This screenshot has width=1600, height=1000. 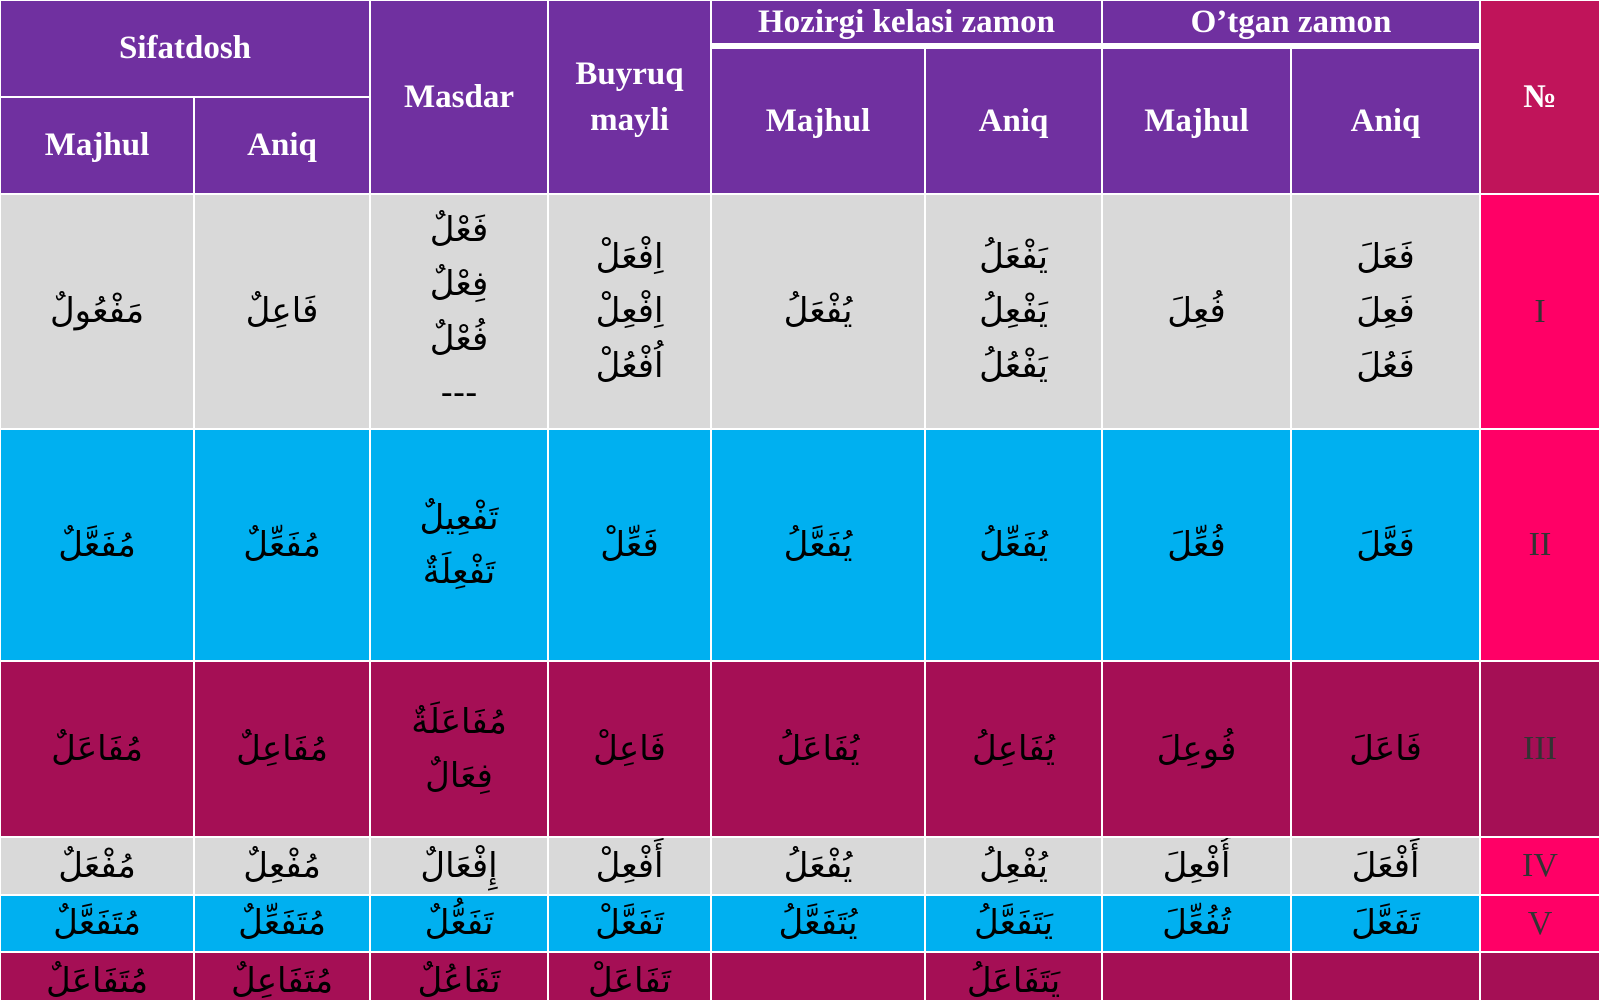 I want to click on arabic-form: تَفَعَّلَ, so click(x=1385, y=923).